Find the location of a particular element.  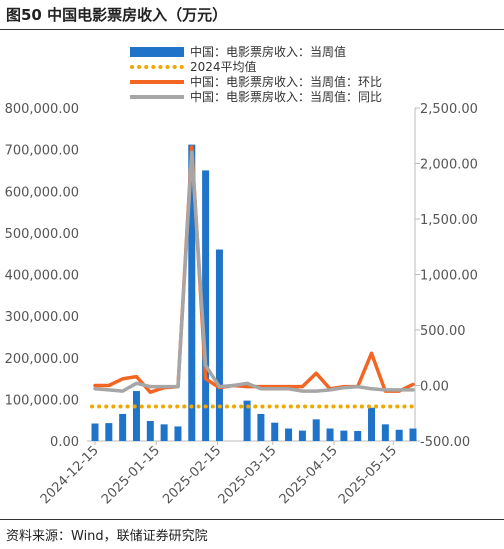

source-note: 资料来源：Wind，联储证券研究院 is located at coordinates (107, 536).